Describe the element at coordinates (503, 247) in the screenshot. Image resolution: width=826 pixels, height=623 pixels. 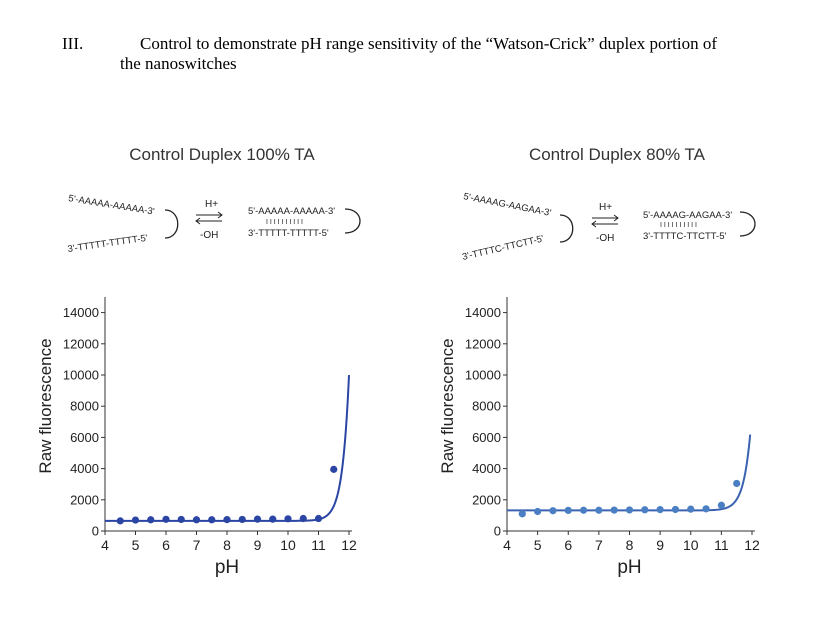
I see `panel-2-open-bottom-strand: 3'-TTTTC-TTCTT-5'` at that location.